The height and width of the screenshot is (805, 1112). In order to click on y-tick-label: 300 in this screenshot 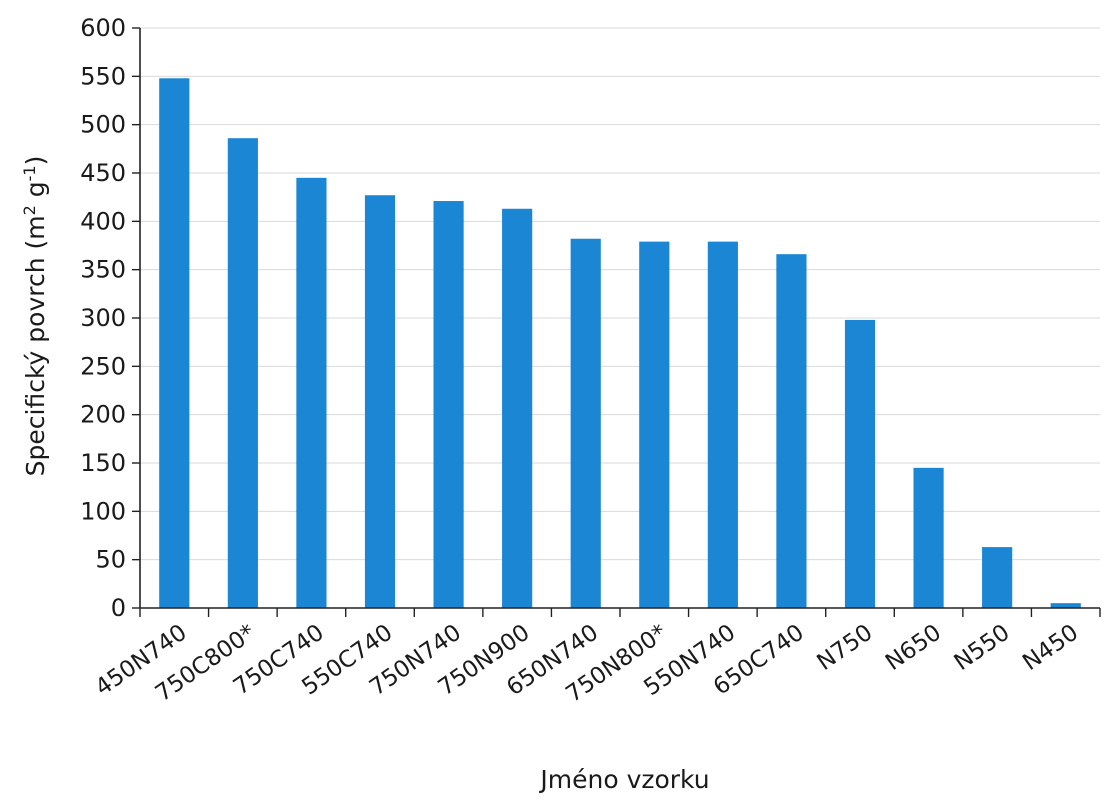, I will do `click(103, 318)`.